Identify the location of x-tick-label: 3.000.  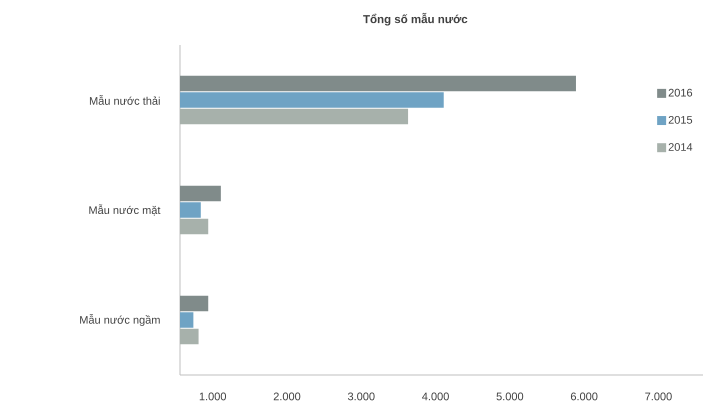
(361, 396).